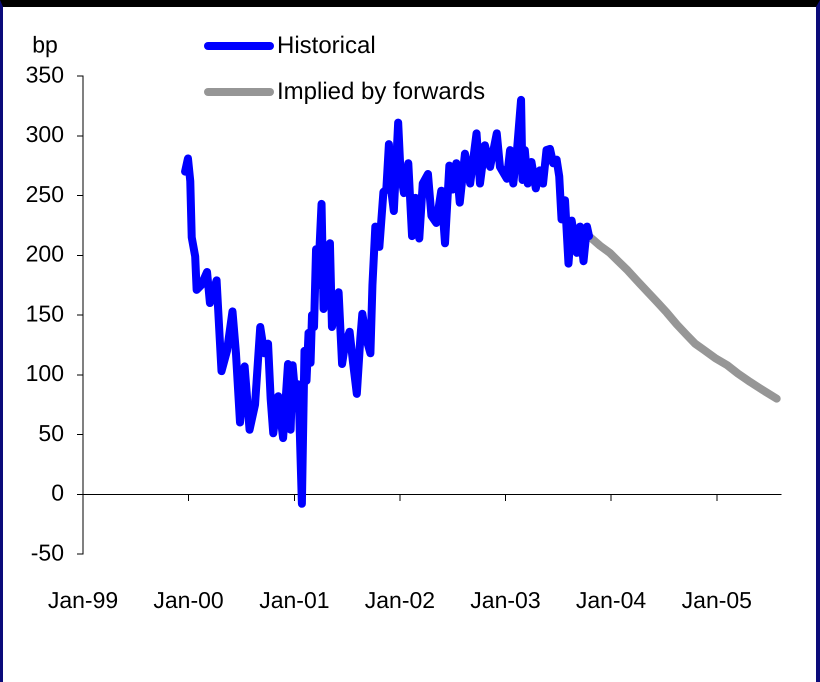 The height and width of the screenshot is (682, 820). Describe the element at coordinates (45, 44) in the screenshot. I see `y-axis-title: bp` at that location.